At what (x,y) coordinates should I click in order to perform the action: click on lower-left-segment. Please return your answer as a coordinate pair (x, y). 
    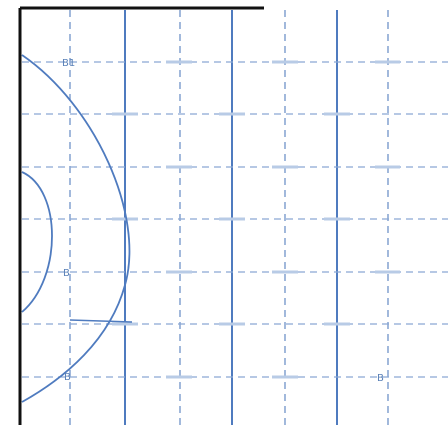
    Looking at the image, I should click on (101, 321).